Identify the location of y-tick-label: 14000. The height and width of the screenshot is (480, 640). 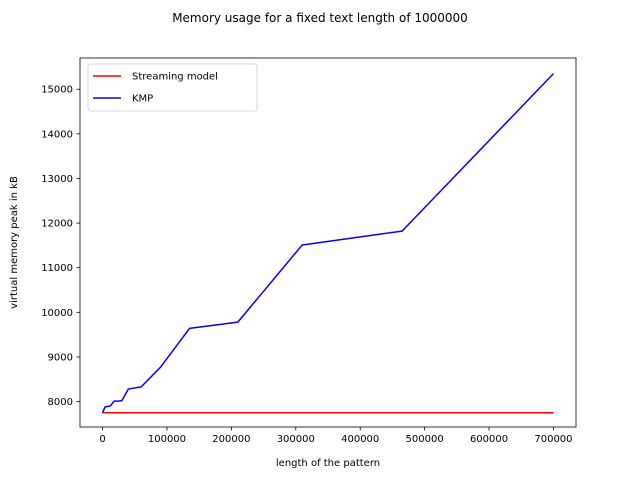
(57, 134).